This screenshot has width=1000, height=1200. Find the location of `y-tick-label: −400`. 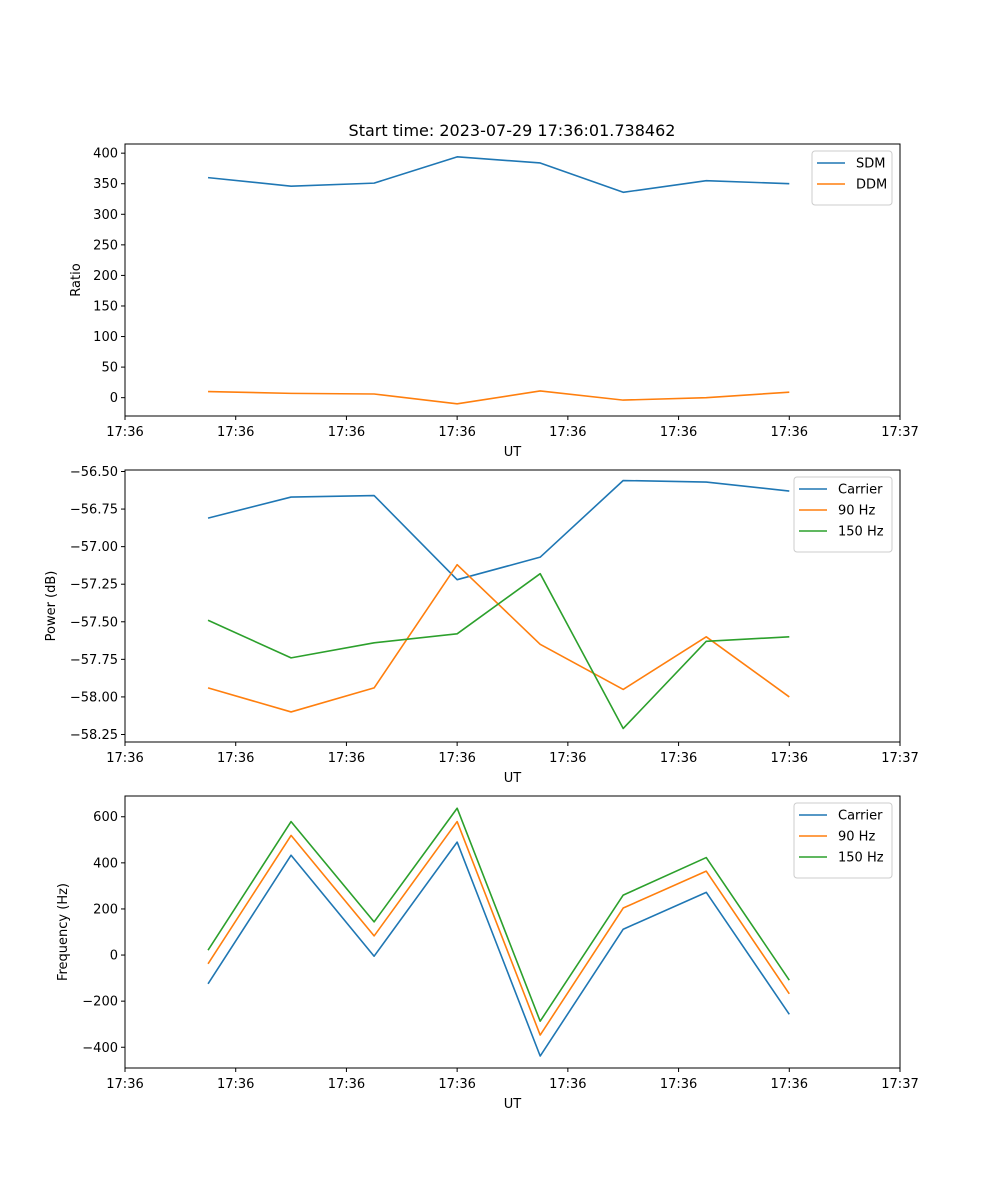

y-tick-label: −400 is located at coordinates (100, 1048).